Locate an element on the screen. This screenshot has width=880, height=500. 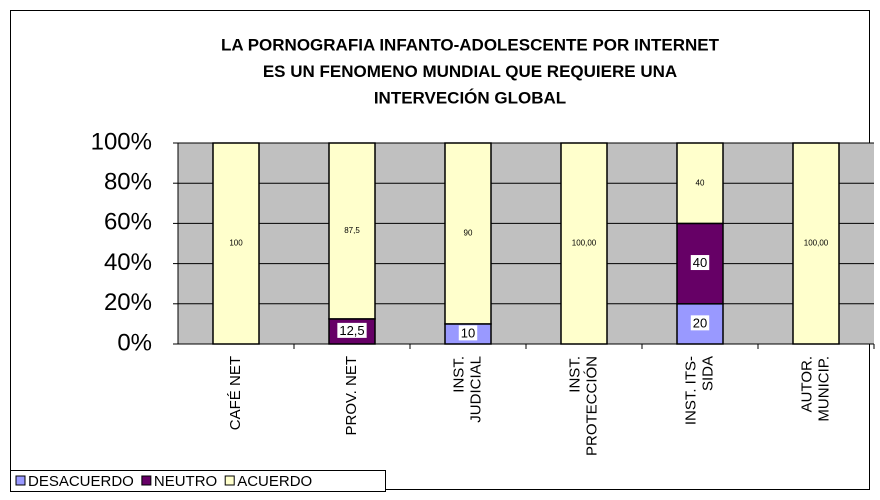
y-tick-label: 20% is located at coordinates (128, 302).